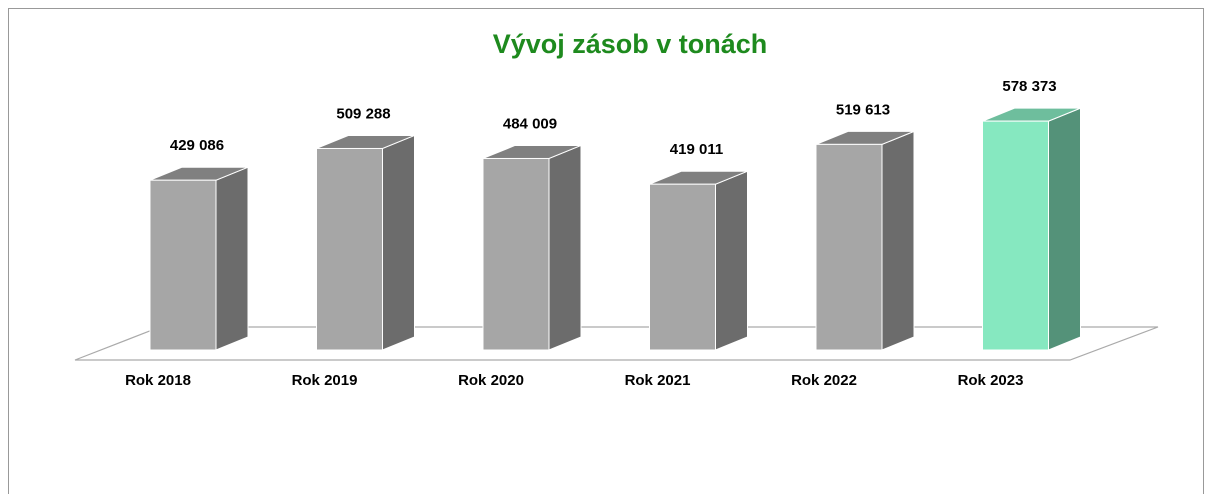 Image resolution: width=1212 pixels, height=494 pixels. I want to click on x-tick-label: Rok 2023, so click(991, 380).